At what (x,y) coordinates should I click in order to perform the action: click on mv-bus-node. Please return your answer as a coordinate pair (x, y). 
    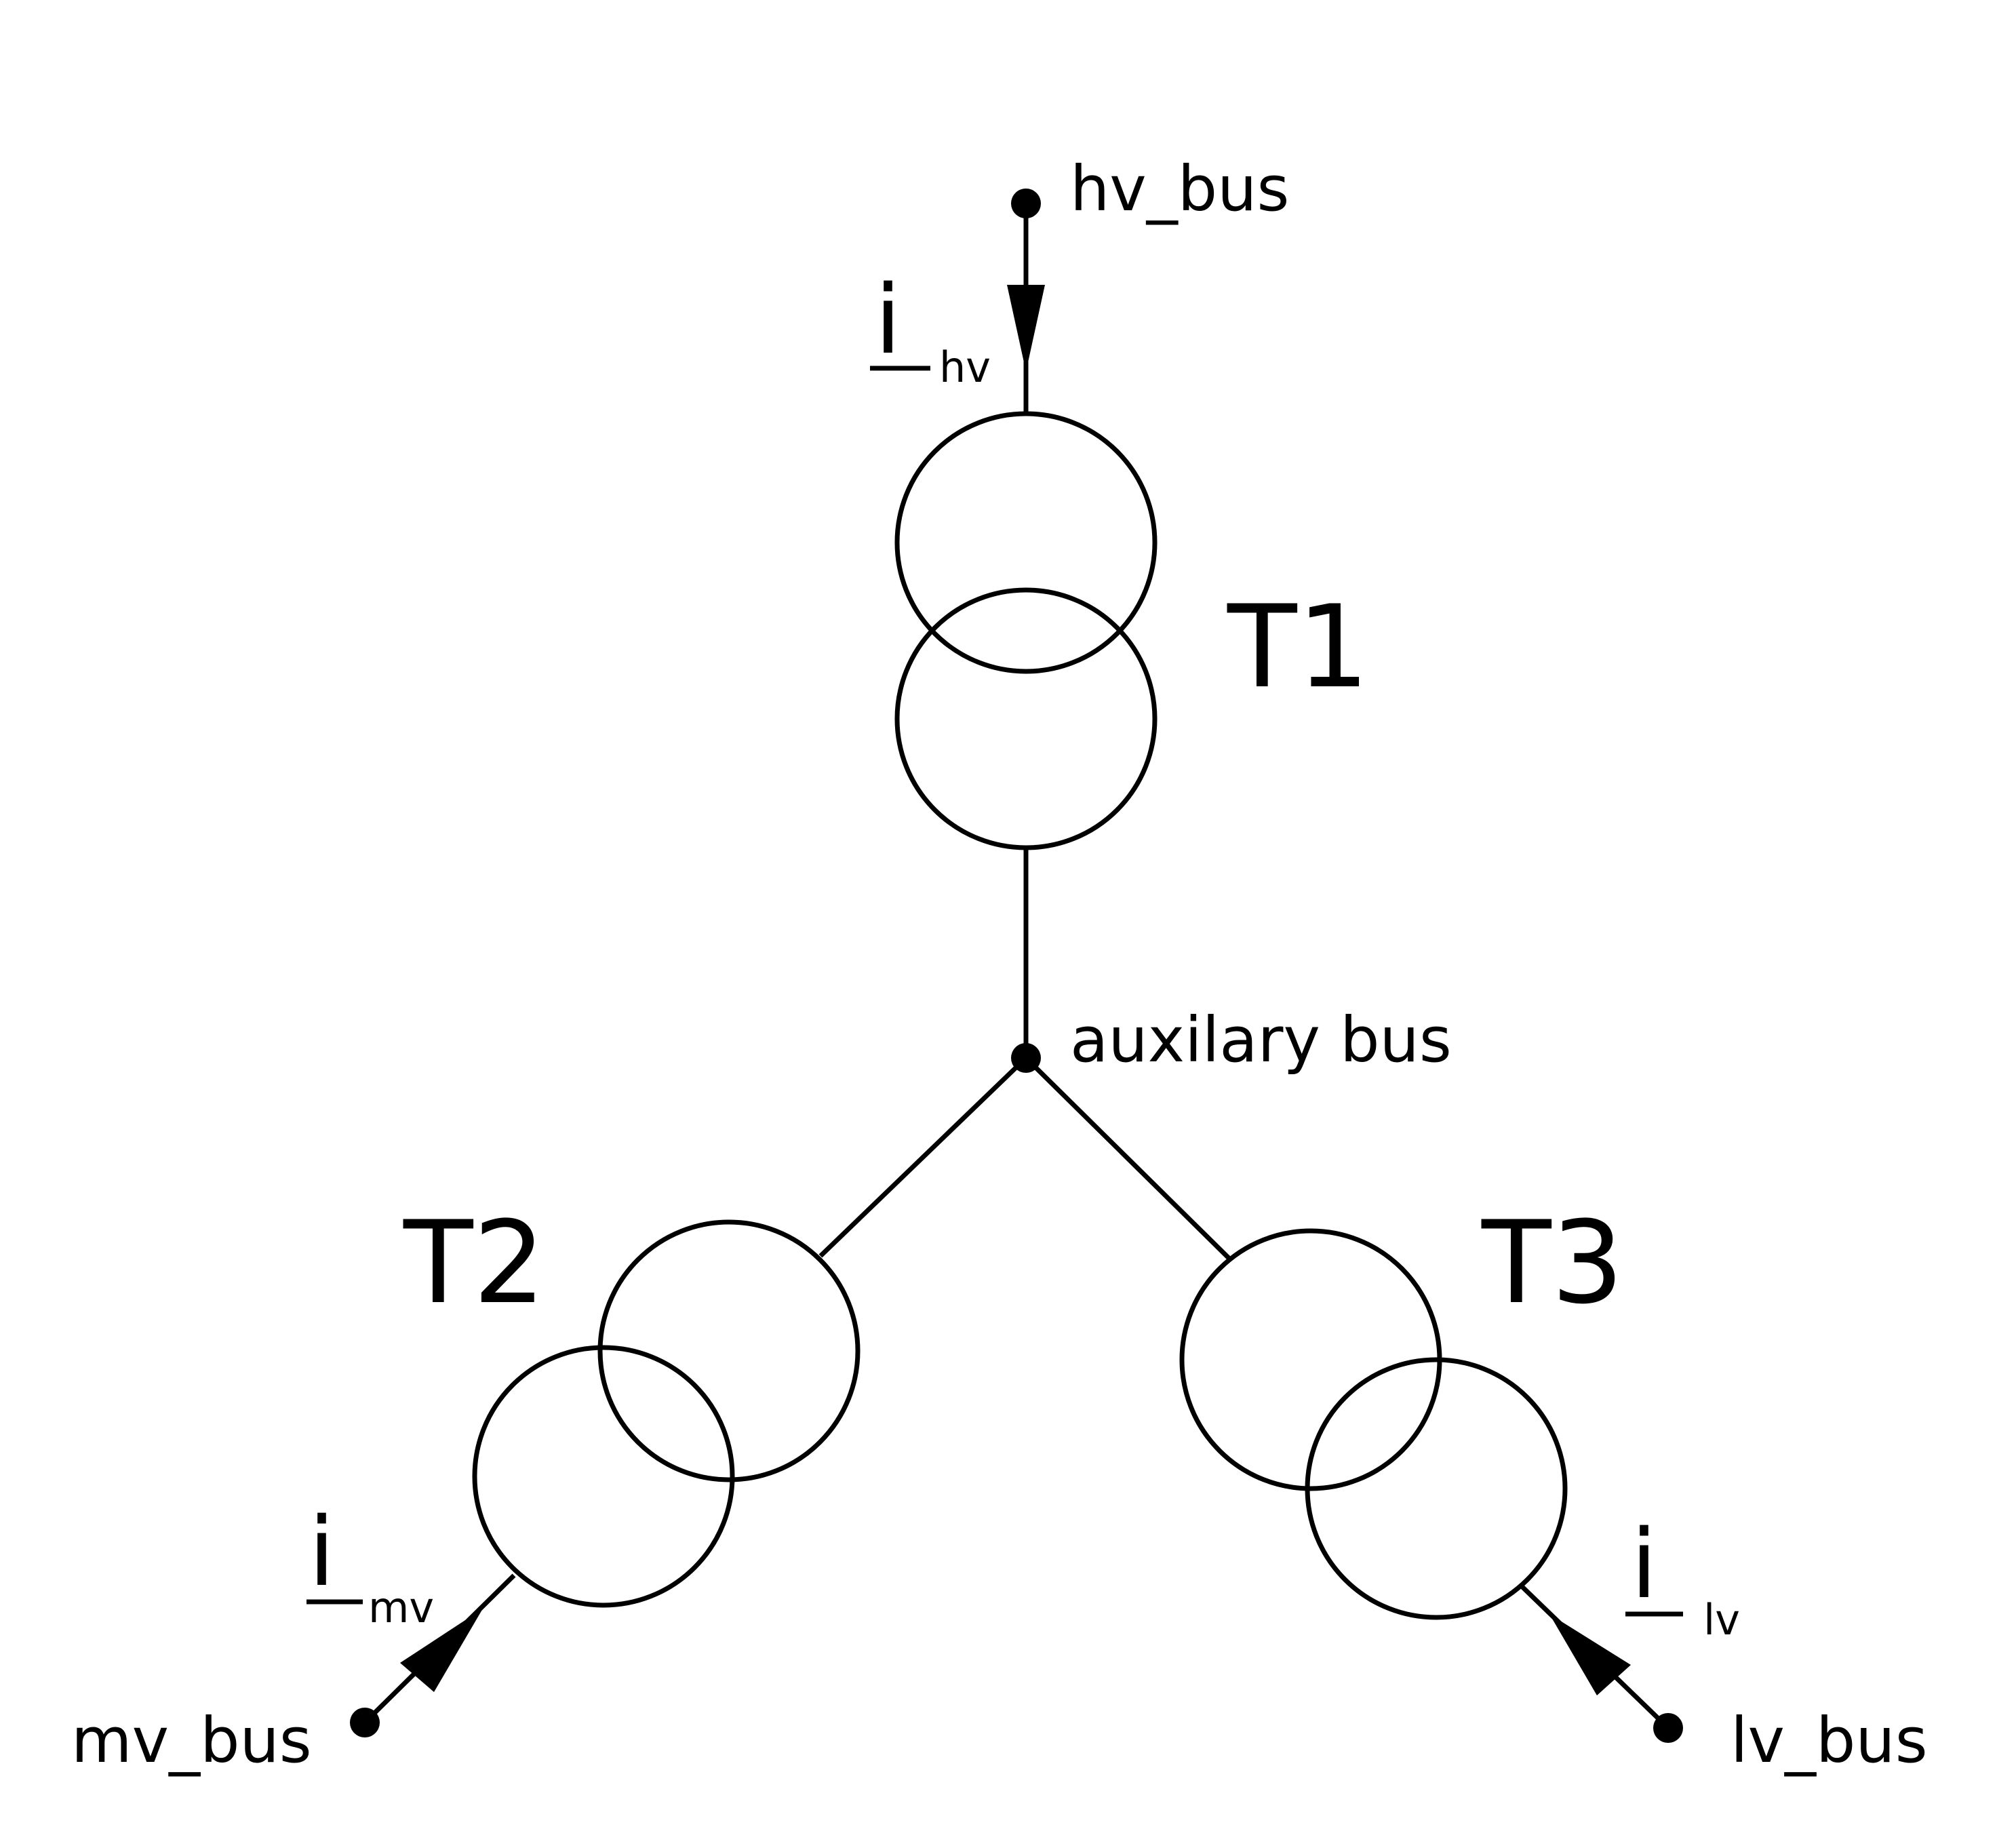
    Looking at the image, I should click on (365, 1722).